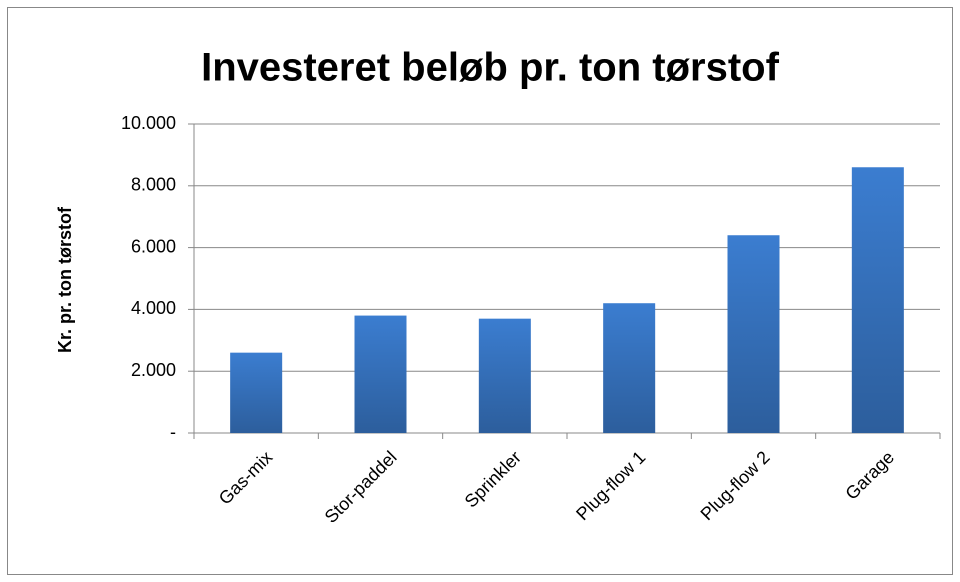 This screenshot has height=582, width=960. Describe the element at coordinates (65, 279) in the screenshot. I see `y-axis-label: Kr. pr. ton tørstof` at that location.